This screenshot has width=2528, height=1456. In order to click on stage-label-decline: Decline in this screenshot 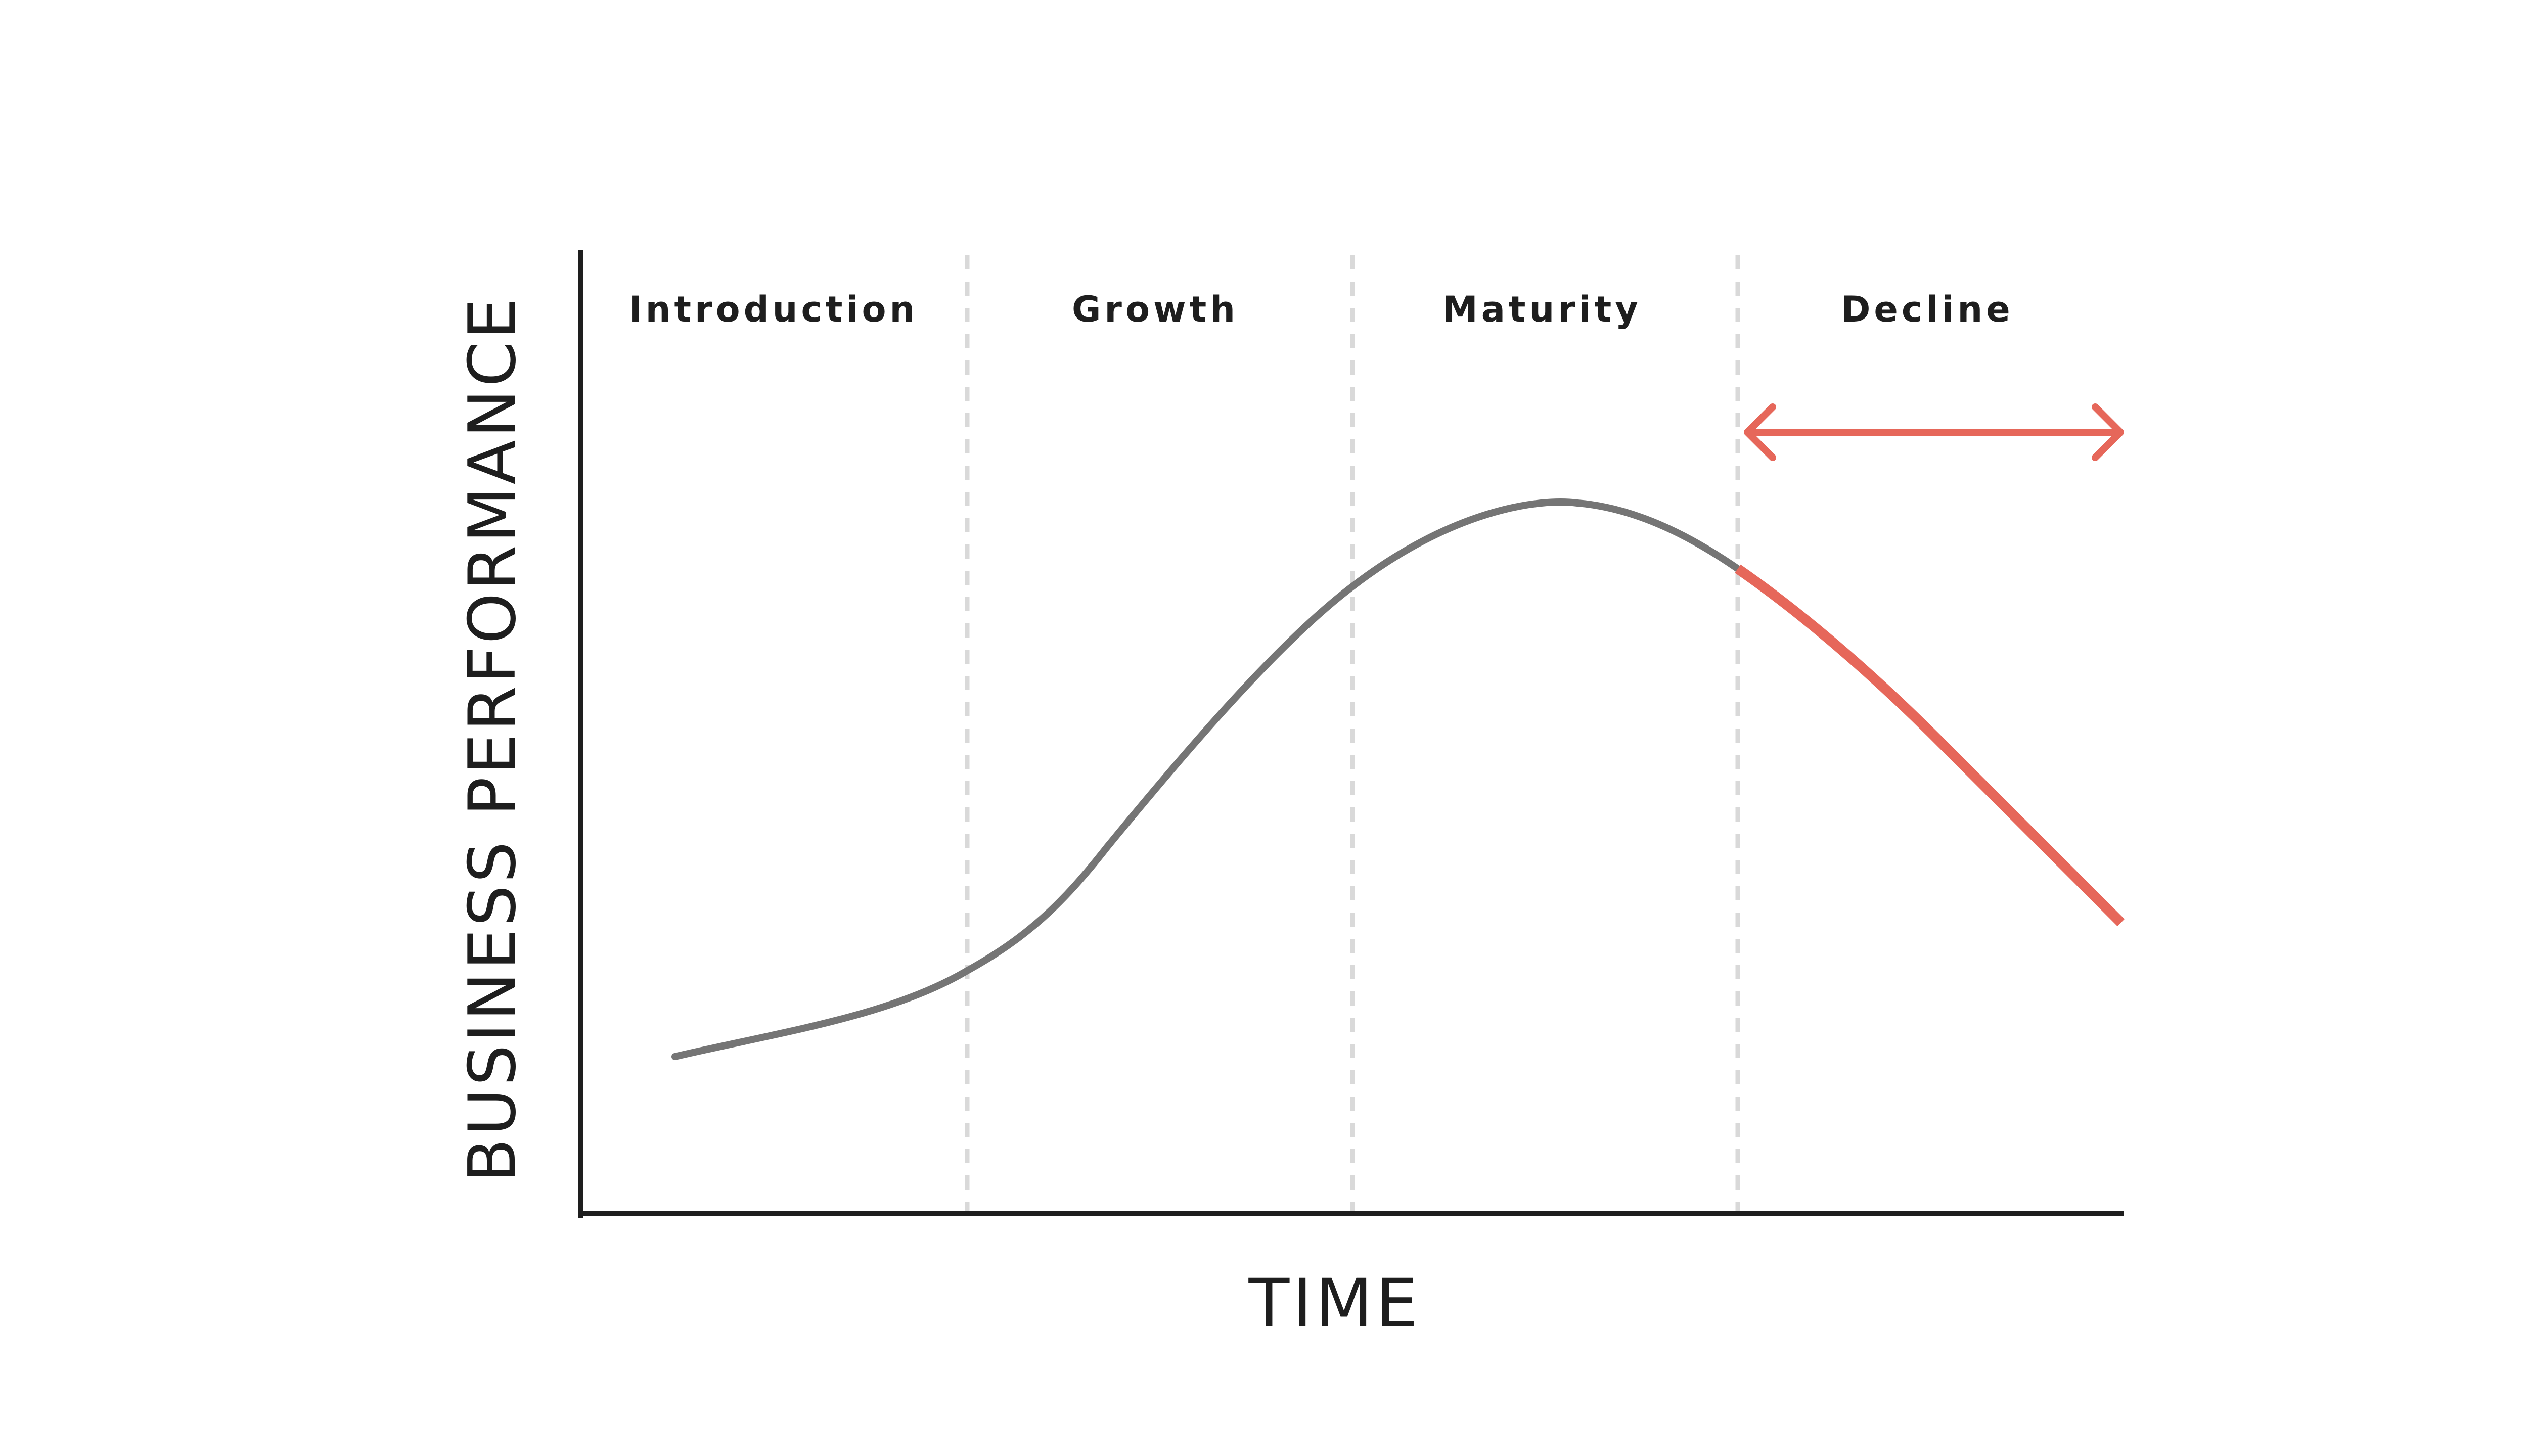, I will do `click(1927, 309)`.